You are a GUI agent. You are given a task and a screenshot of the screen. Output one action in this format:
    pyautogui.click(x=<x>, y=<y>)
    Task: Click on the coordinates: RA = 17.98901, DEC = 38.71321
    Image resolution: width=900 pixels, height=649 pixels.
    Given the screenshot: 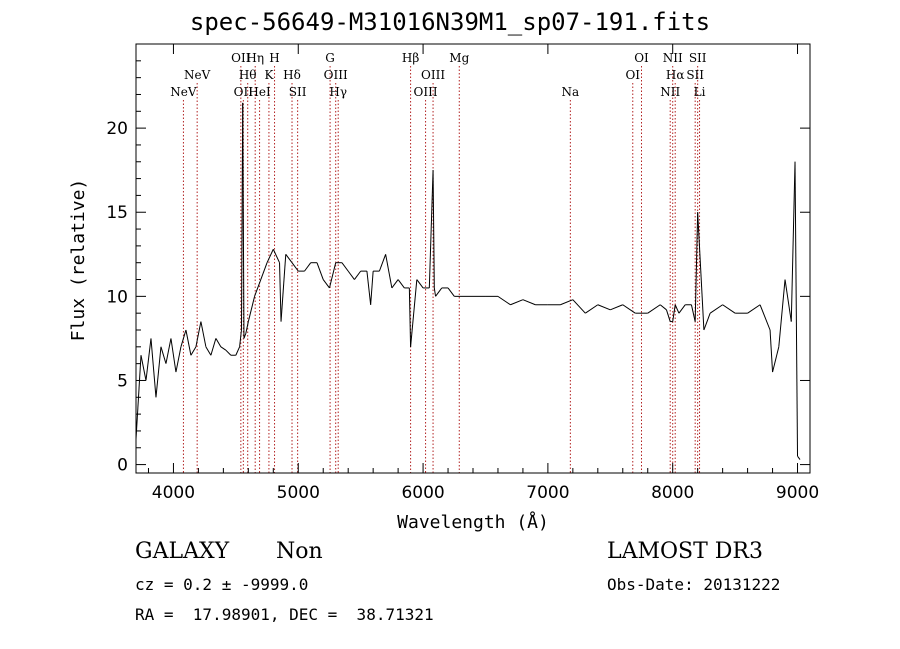 What is the action you would take?
    pyautogui.click(x=284, y=614)
    